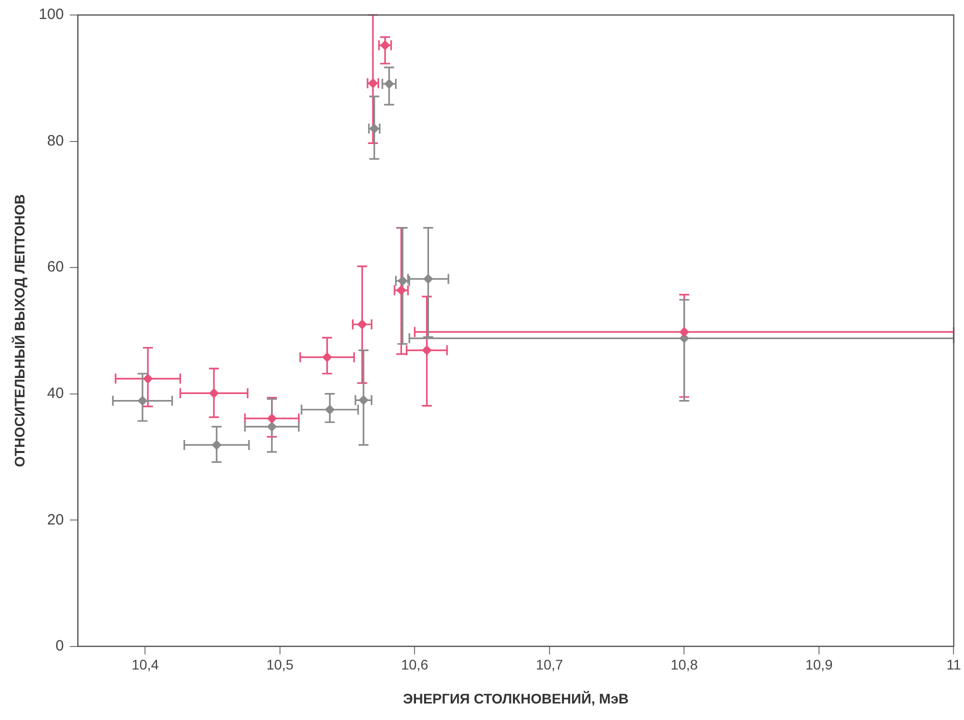  Describe the element at coordinates (550, 664) in the screenshot. I see `x-tick-label: 10,7` at that location.